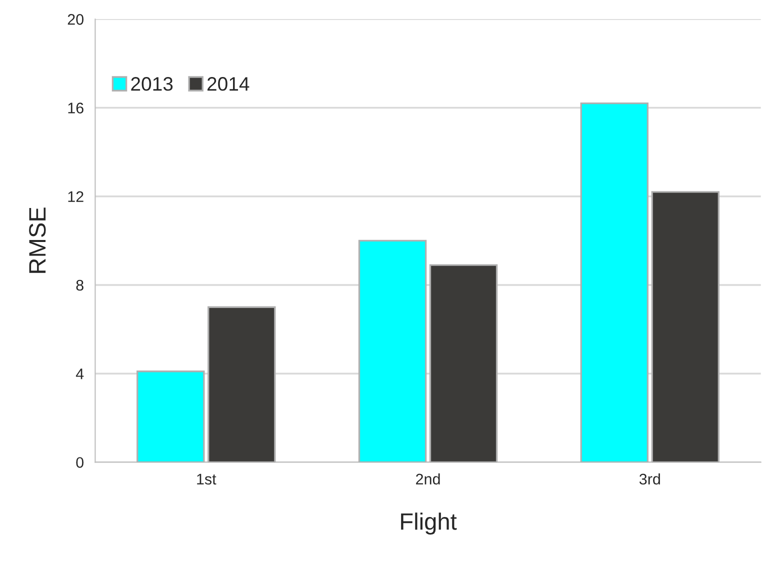  I want to click on y-tick-label: 16, so click(76, 108).